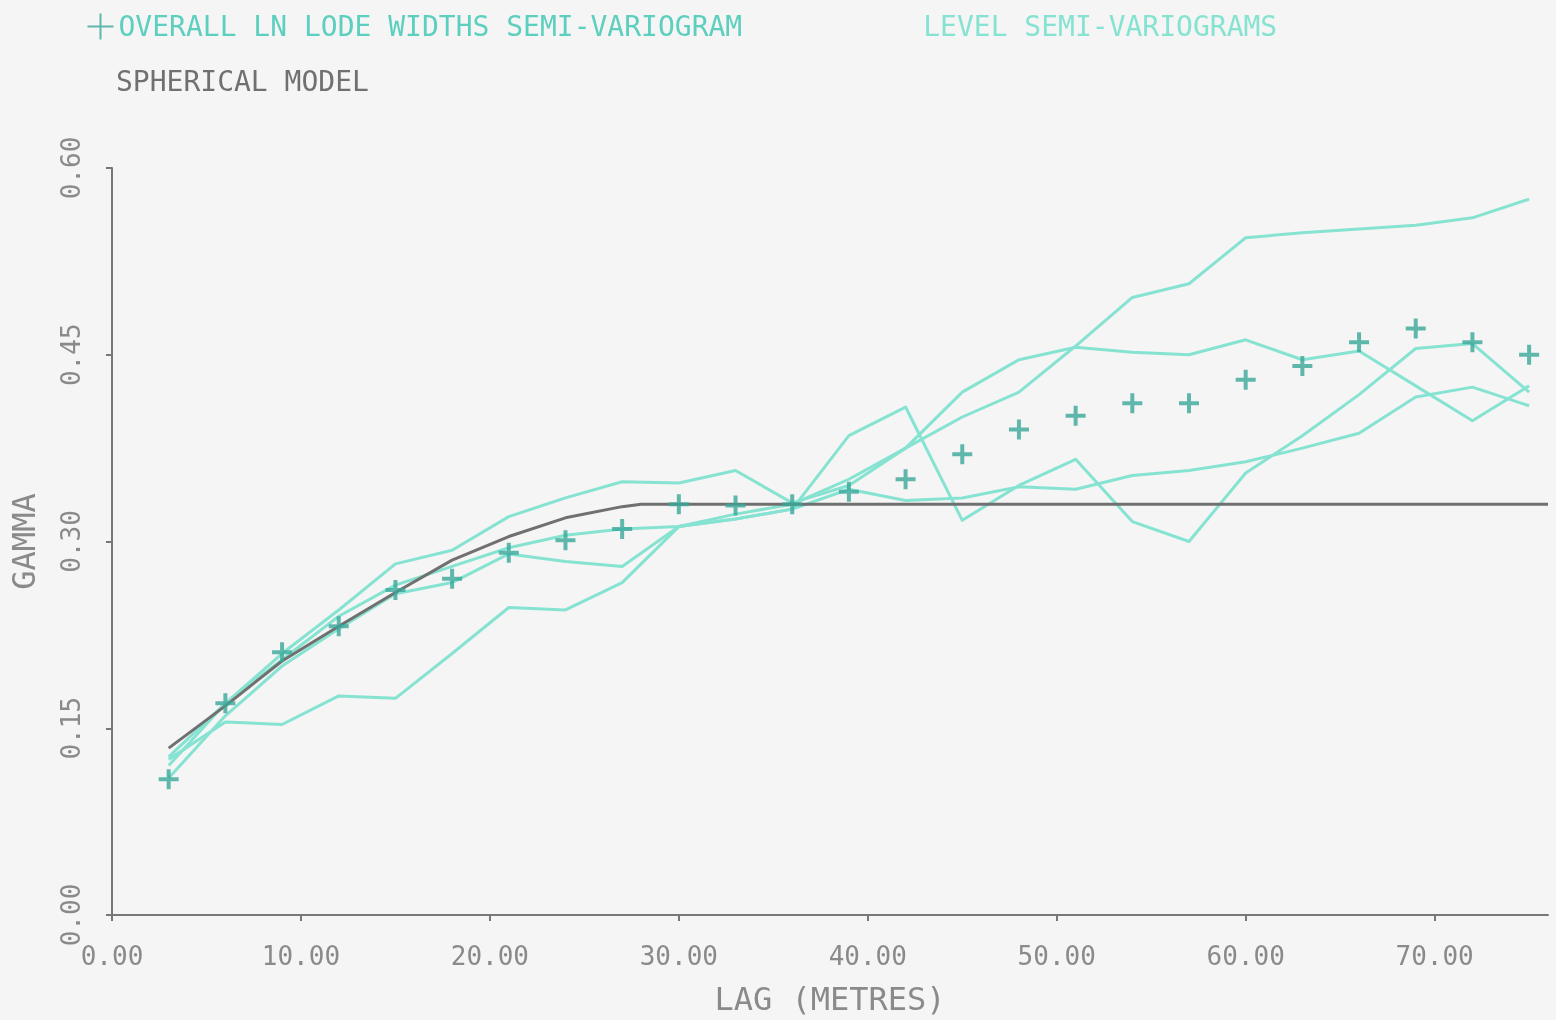  What do you see at coordinates (242, 81) in the screenshot?
I see `text: SPHERICAL MODEL` at bounding box center [242, 81].